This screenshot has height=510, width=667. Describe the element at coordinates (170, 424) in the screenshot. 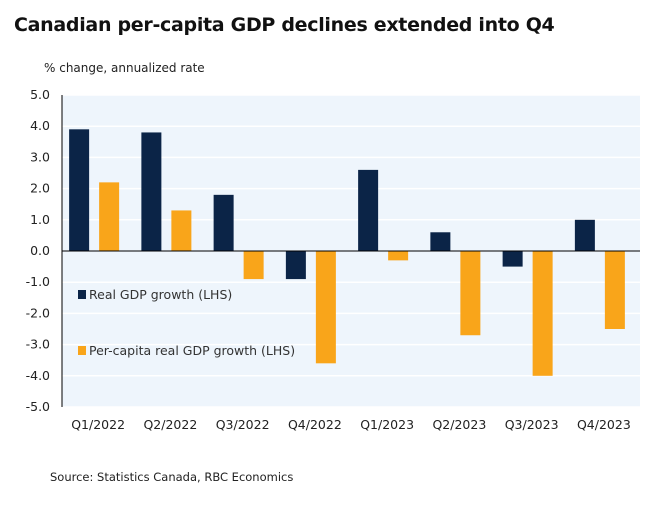

I see `x-tick-label: Q2/2022` at that location.